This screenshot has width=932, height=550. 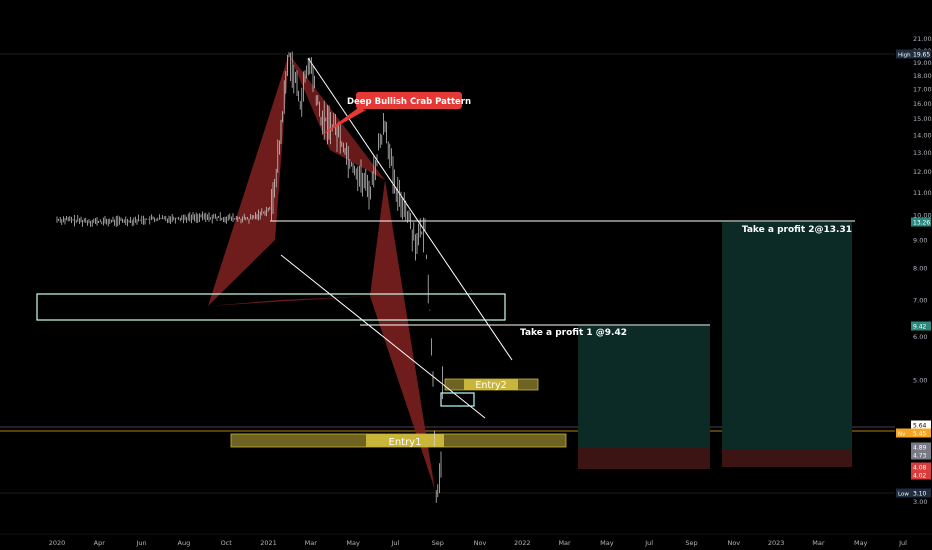 What do you see at coordinates (922, 193) in the screenshot?
I see `price-tick-label: 11.00` at bounding box center [922, 193].